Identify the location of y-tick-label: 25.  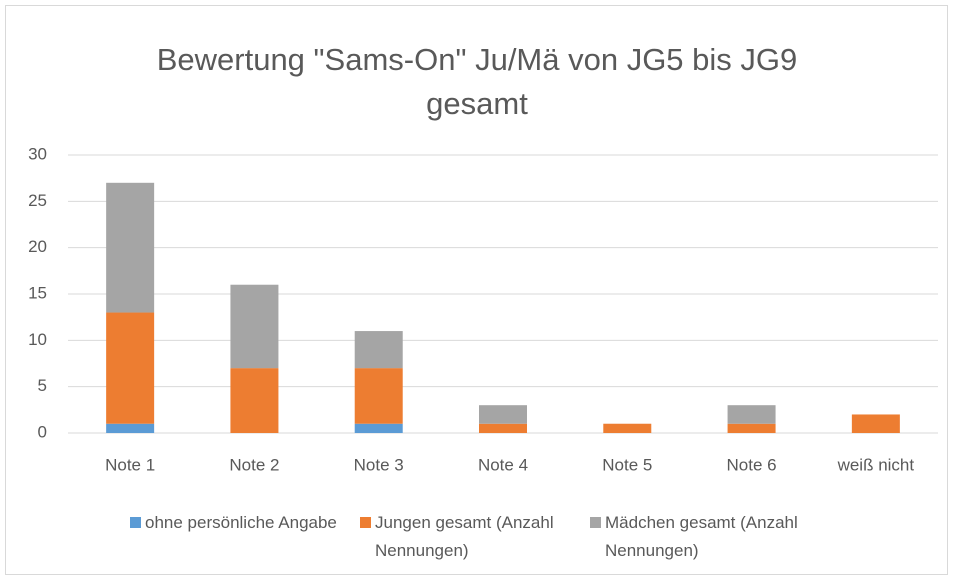
(37, 200).